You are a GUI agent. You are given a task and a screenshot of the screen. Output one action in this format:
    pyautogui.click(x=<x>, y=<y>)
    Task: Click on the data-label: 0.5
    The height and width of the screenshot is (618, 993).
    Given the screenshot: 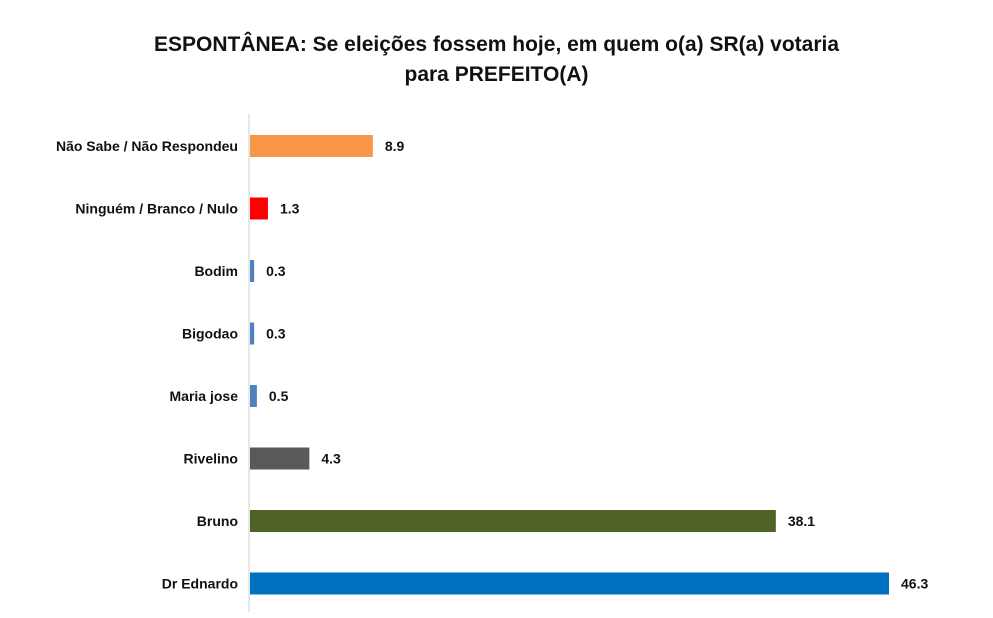 What is the action you would take?
    pyautogui.click(x=279, y=396)
    